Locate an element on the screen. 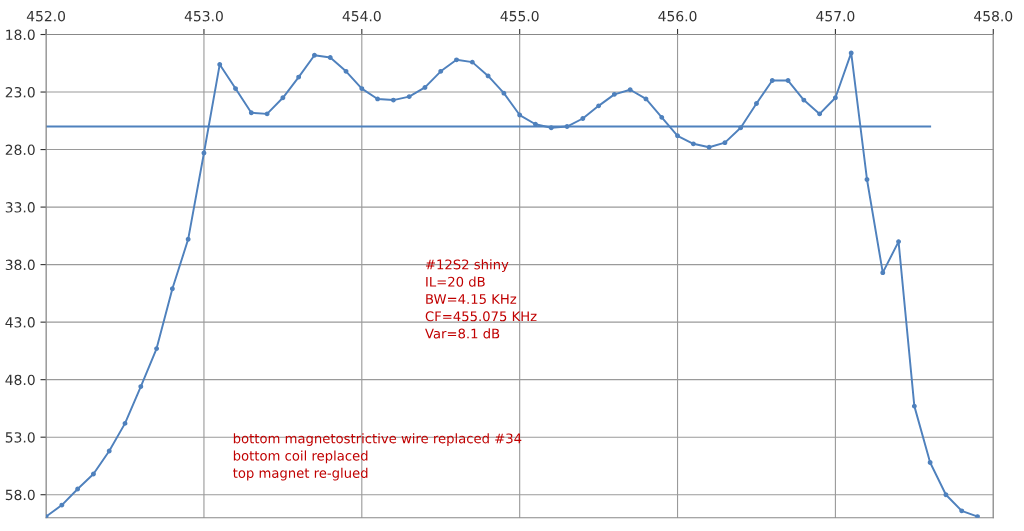  annotation: bottom magnetostrictive wire replaced #34 bottom coil replaced top magnet re-glued is located at coordinates (377, 457).